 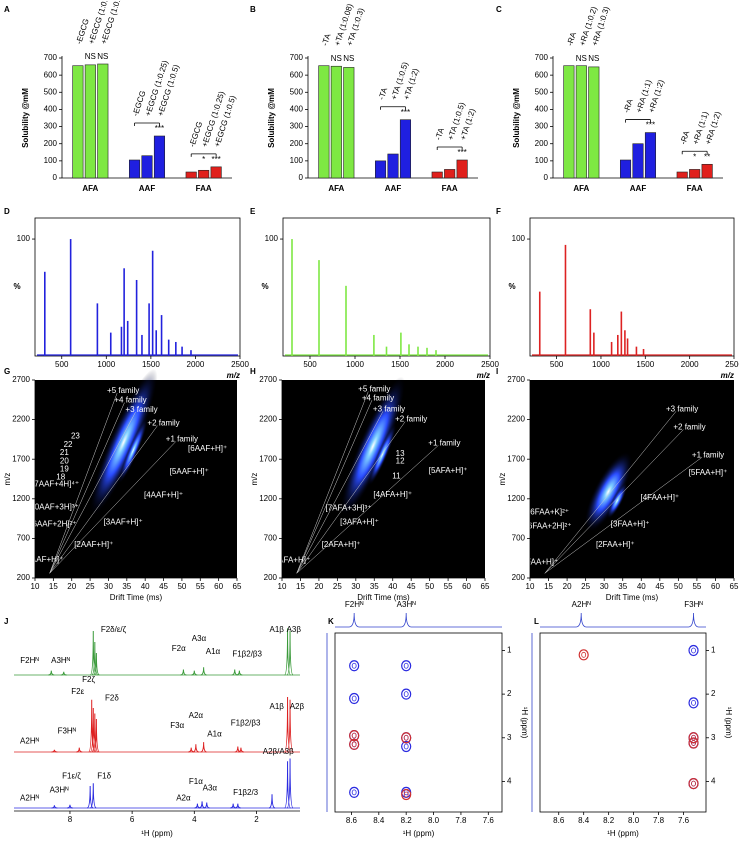 What do you see at coordinates (713, 693) in the screenshot?
I see `y-tick-label: 2` at bounding box center [713, 693].